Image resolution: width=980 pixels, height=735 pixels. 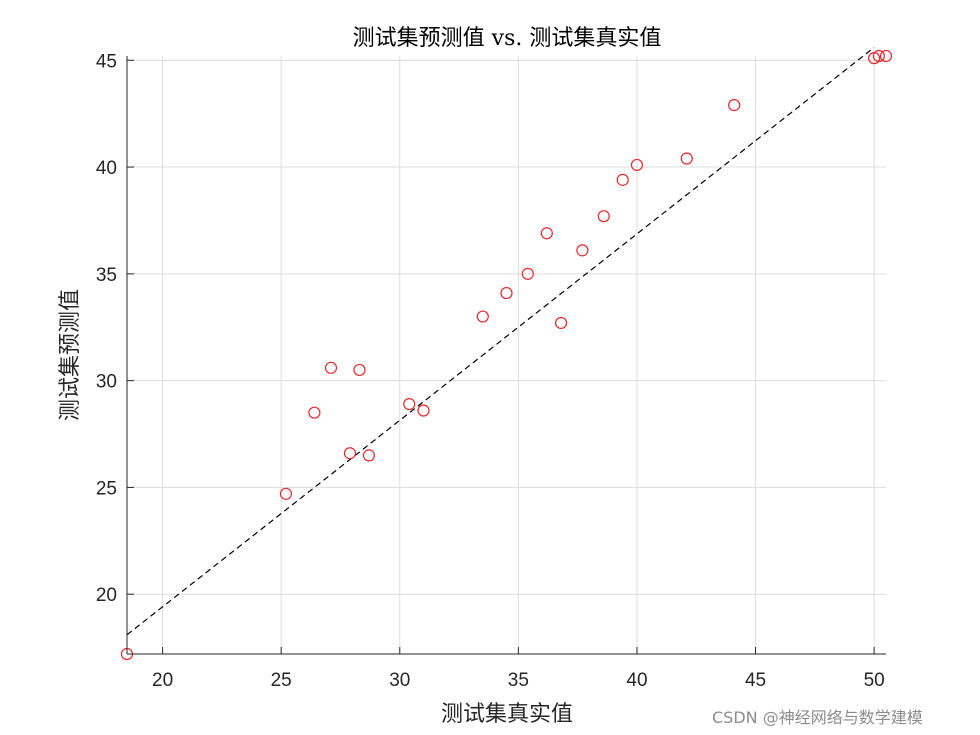 What do you see at coordinates (106, 488) in the screenshot?
I see `y-tick-label: 25` at bounding box center [106, 488].